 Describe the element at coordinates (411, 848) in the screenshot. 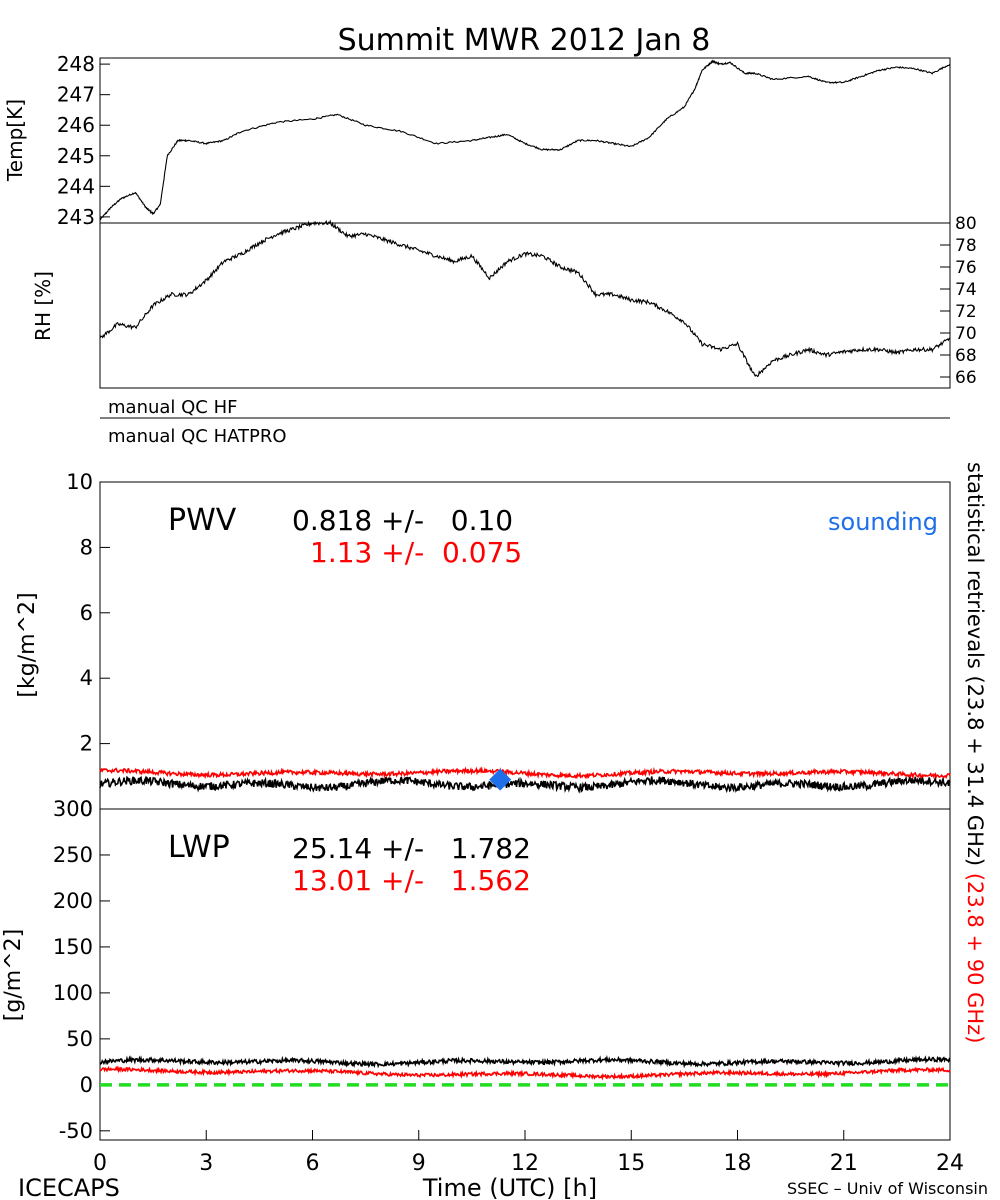

I see `lwp-stat-black: 25.14 +/- 1.782` at that location.